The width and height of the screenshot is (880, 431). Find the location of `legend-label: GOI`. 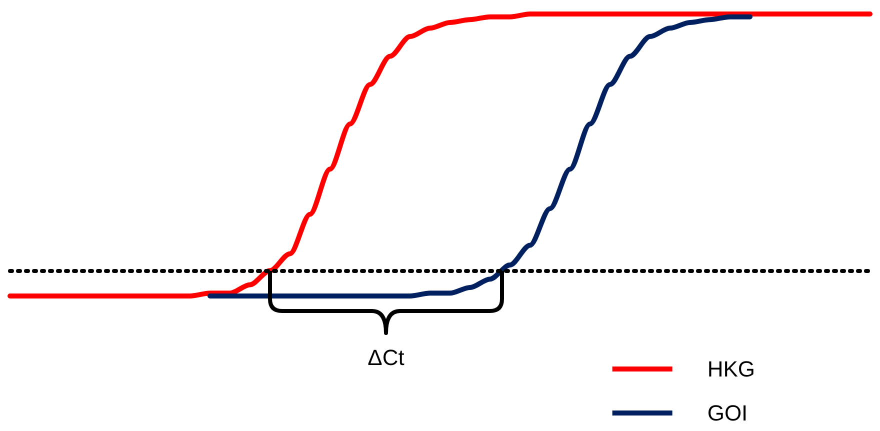

legend-label: GOI is located at coordinates (727, 413).